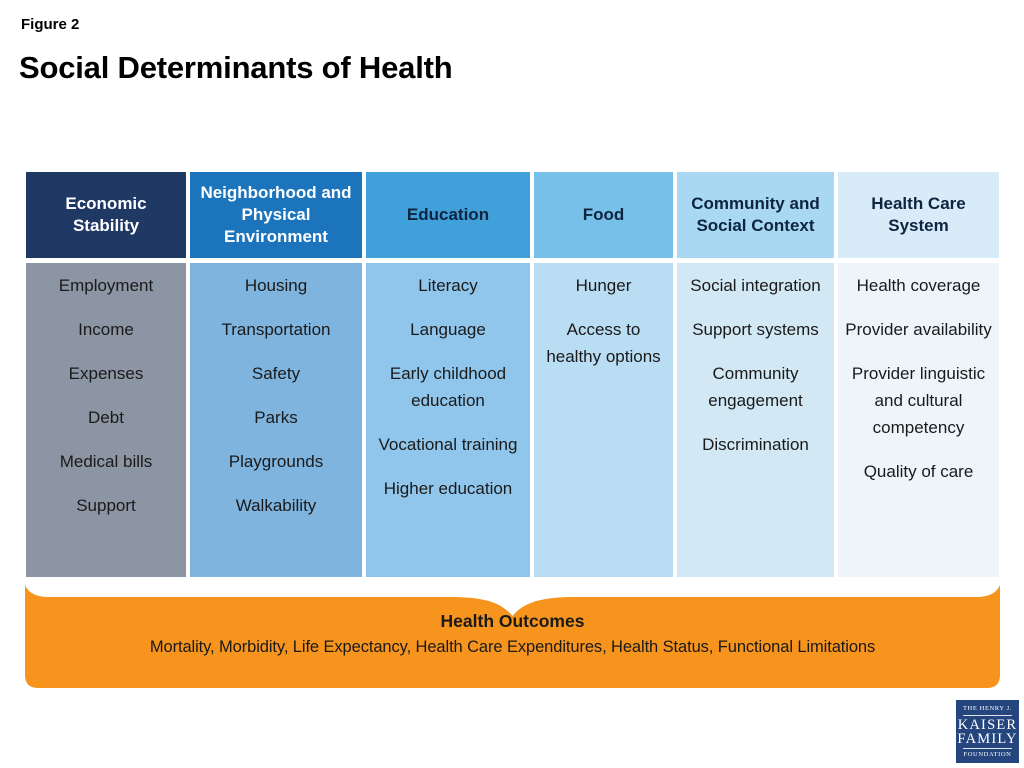  I want to click on determinant-item: Support, so click(106, 505).